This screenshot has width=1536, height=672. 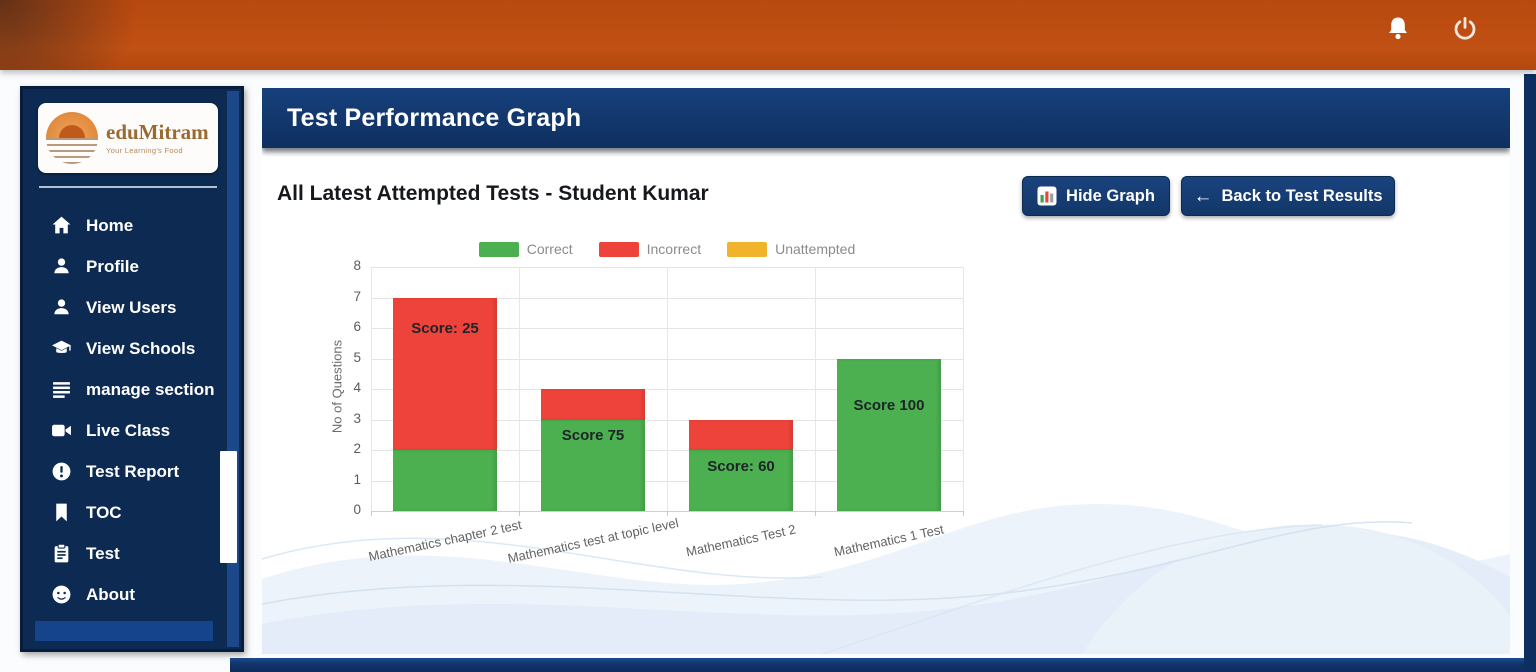 What do you see at coordinates (141, 348) in the screenshot?
I see `sidebar-item-label: View Schools` at bounding box center [141, 348].